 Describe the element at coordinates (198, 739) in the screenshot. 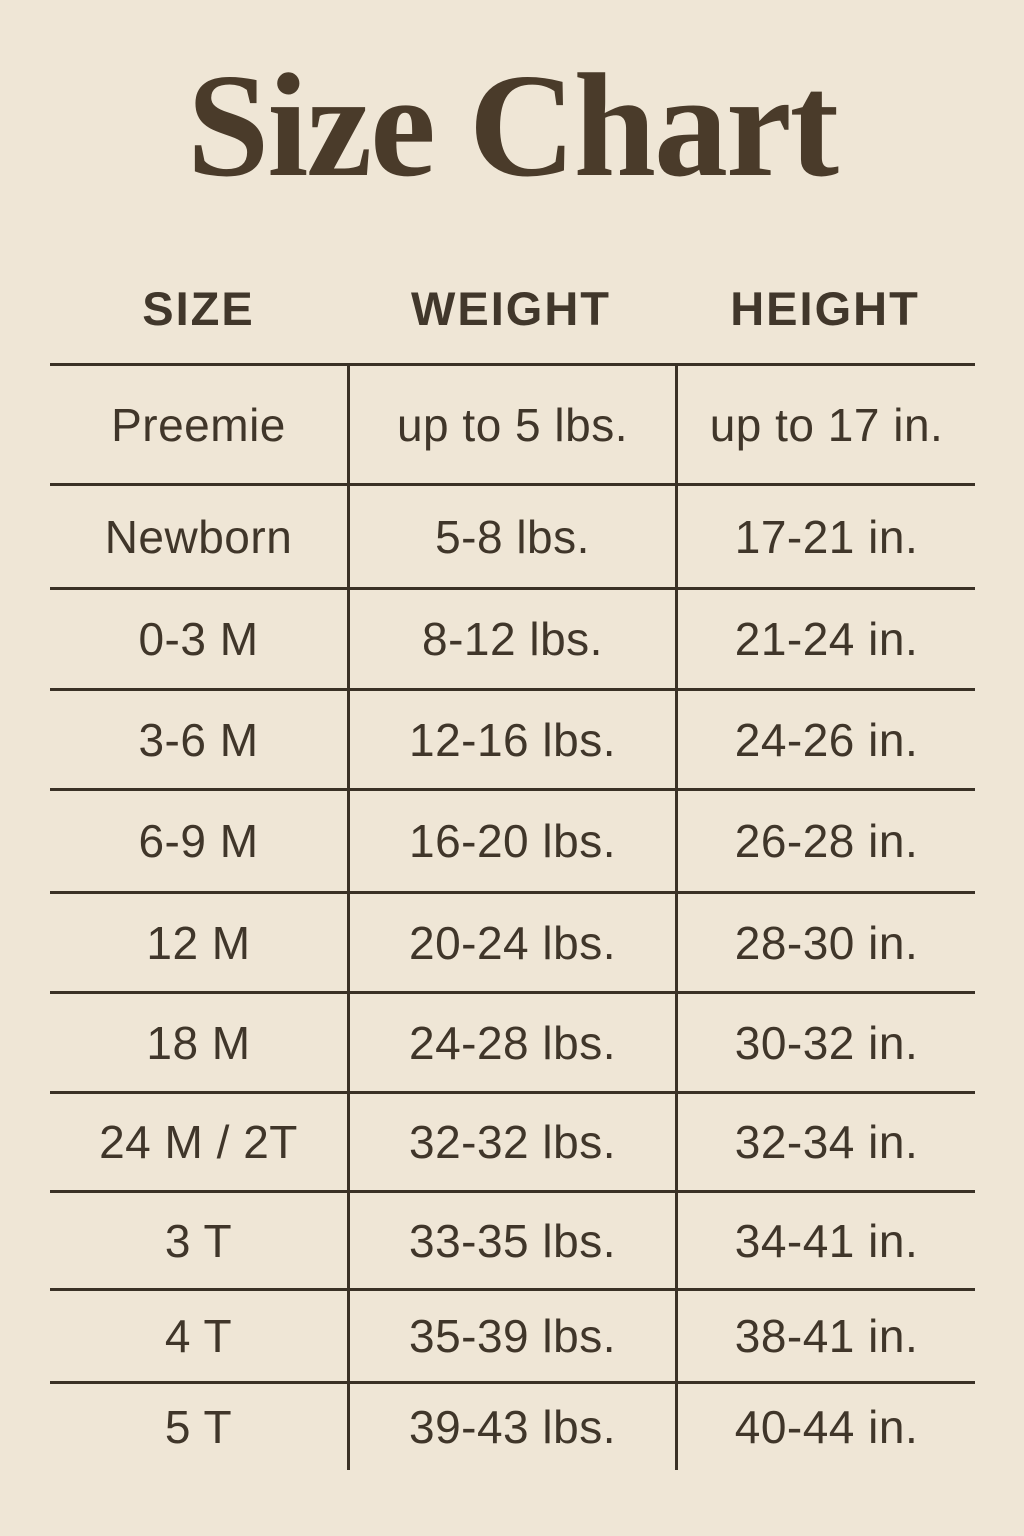

I see `size-cell: 3-6 M` at that location.